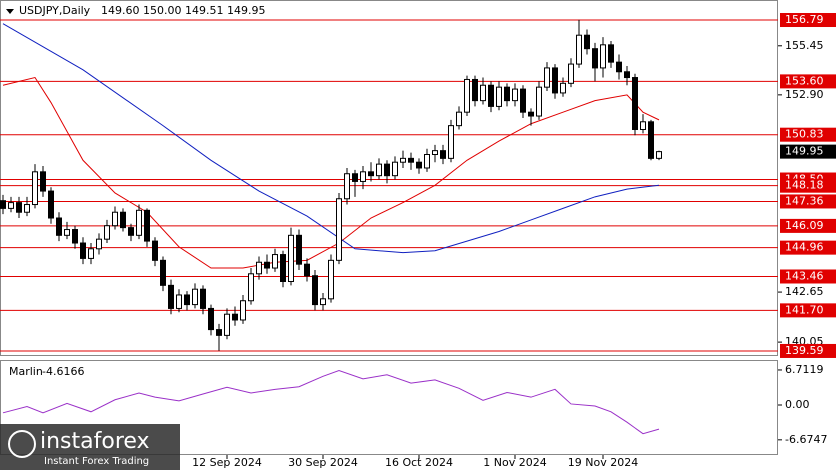  I want to click on symbol-title: USDJPY,Daily, so click(55, 10).